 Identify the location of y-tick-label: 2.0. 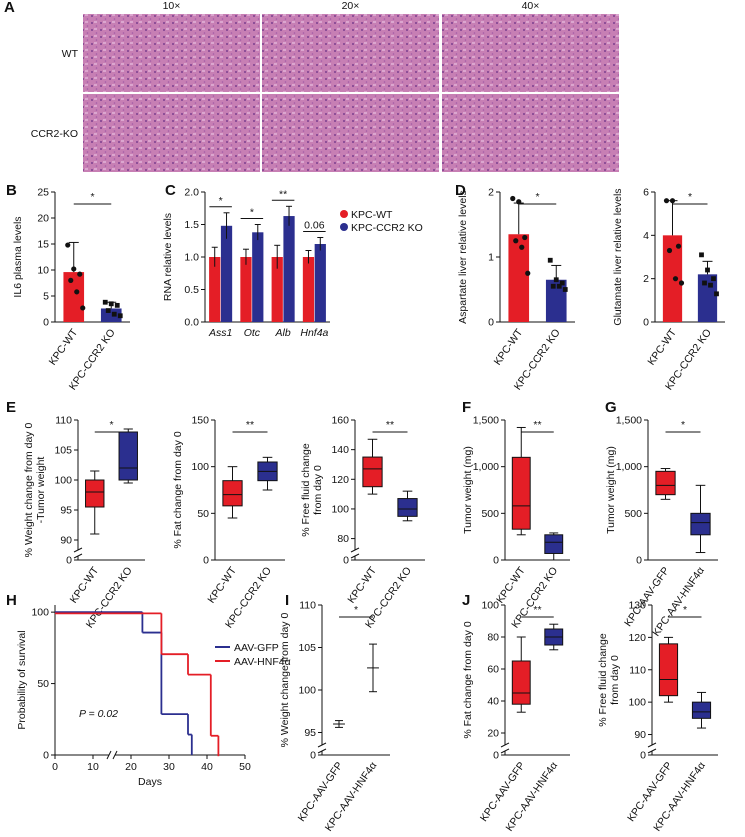
(191, 193).